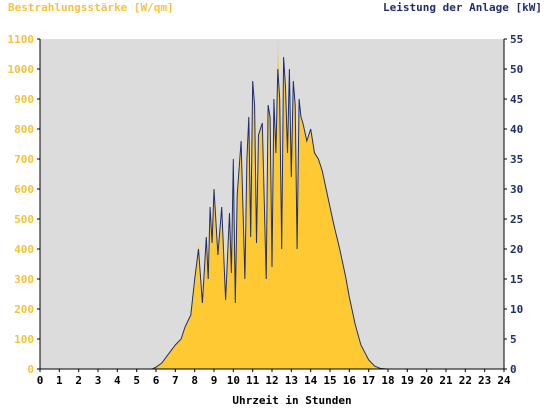  Describe the element at coordinates (59, 380) in the screenshot. I see `x-tick-label: 1` at that location.